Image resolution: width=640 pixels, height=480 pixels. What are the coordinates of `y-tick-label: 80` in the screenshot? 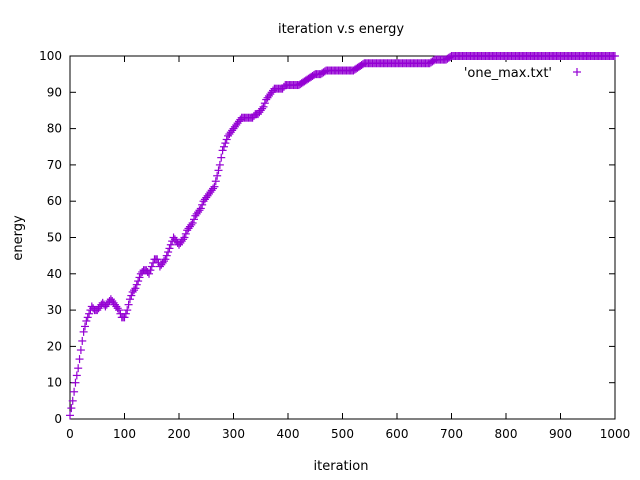 It's located at (54, 129).